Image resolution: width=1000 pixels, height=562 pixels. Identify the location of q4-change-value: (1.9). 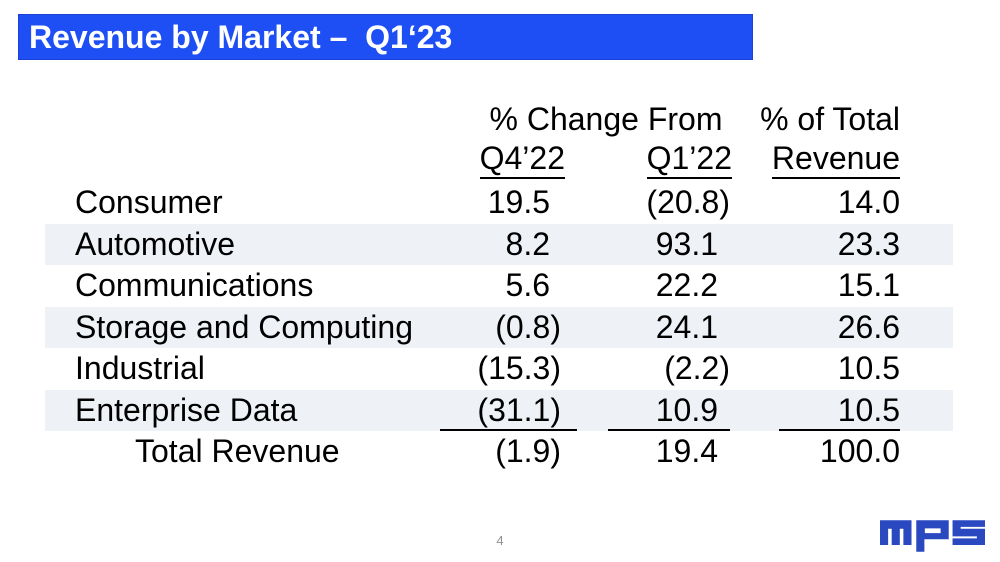
(528, 451).